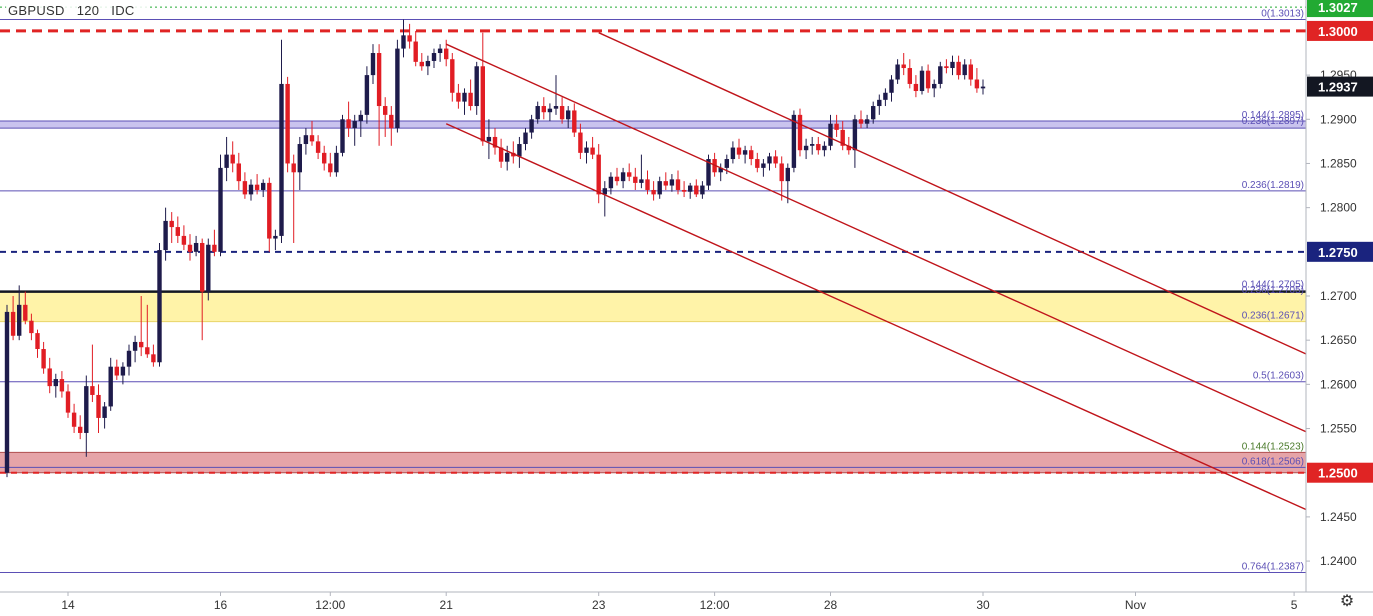  What do you see at coordinates (983, 605) in the screenshot?
I see `x-tick-label: 30` at bounding box center [983, 605].